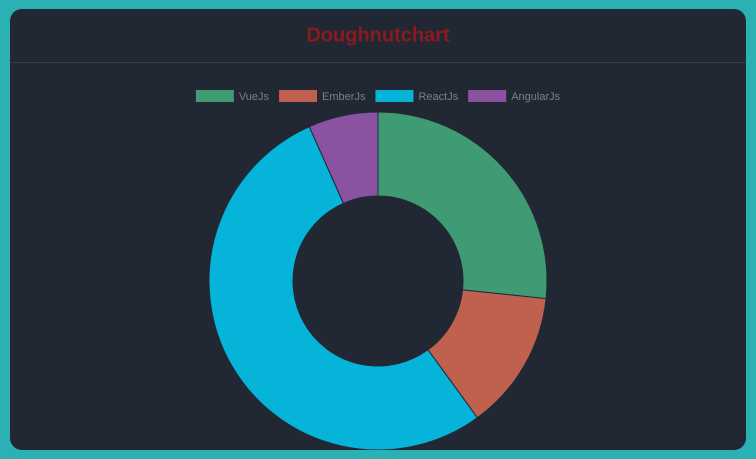 The image size is (756, 459). I want to click on legend: VueJs EmberJs ReactJs AngularJs, so click(378, 96).